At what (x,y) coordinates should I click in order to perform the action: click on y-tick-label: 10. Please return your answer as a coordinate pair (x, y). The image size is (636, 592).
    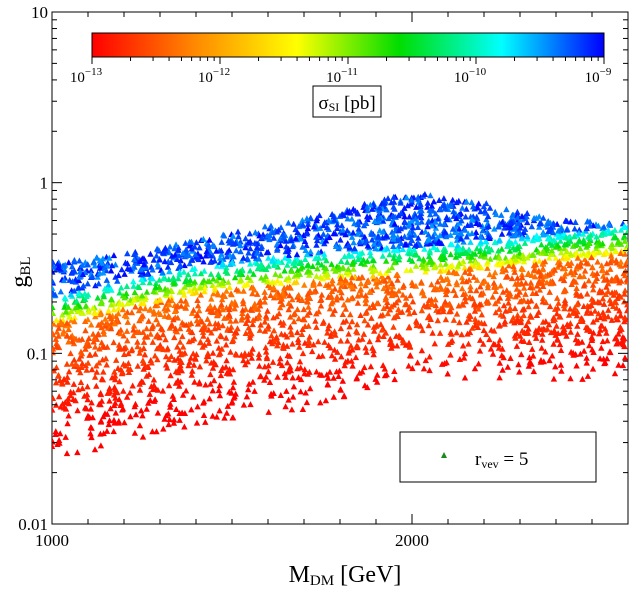
    Looking at the image, I should click on (39, 12).